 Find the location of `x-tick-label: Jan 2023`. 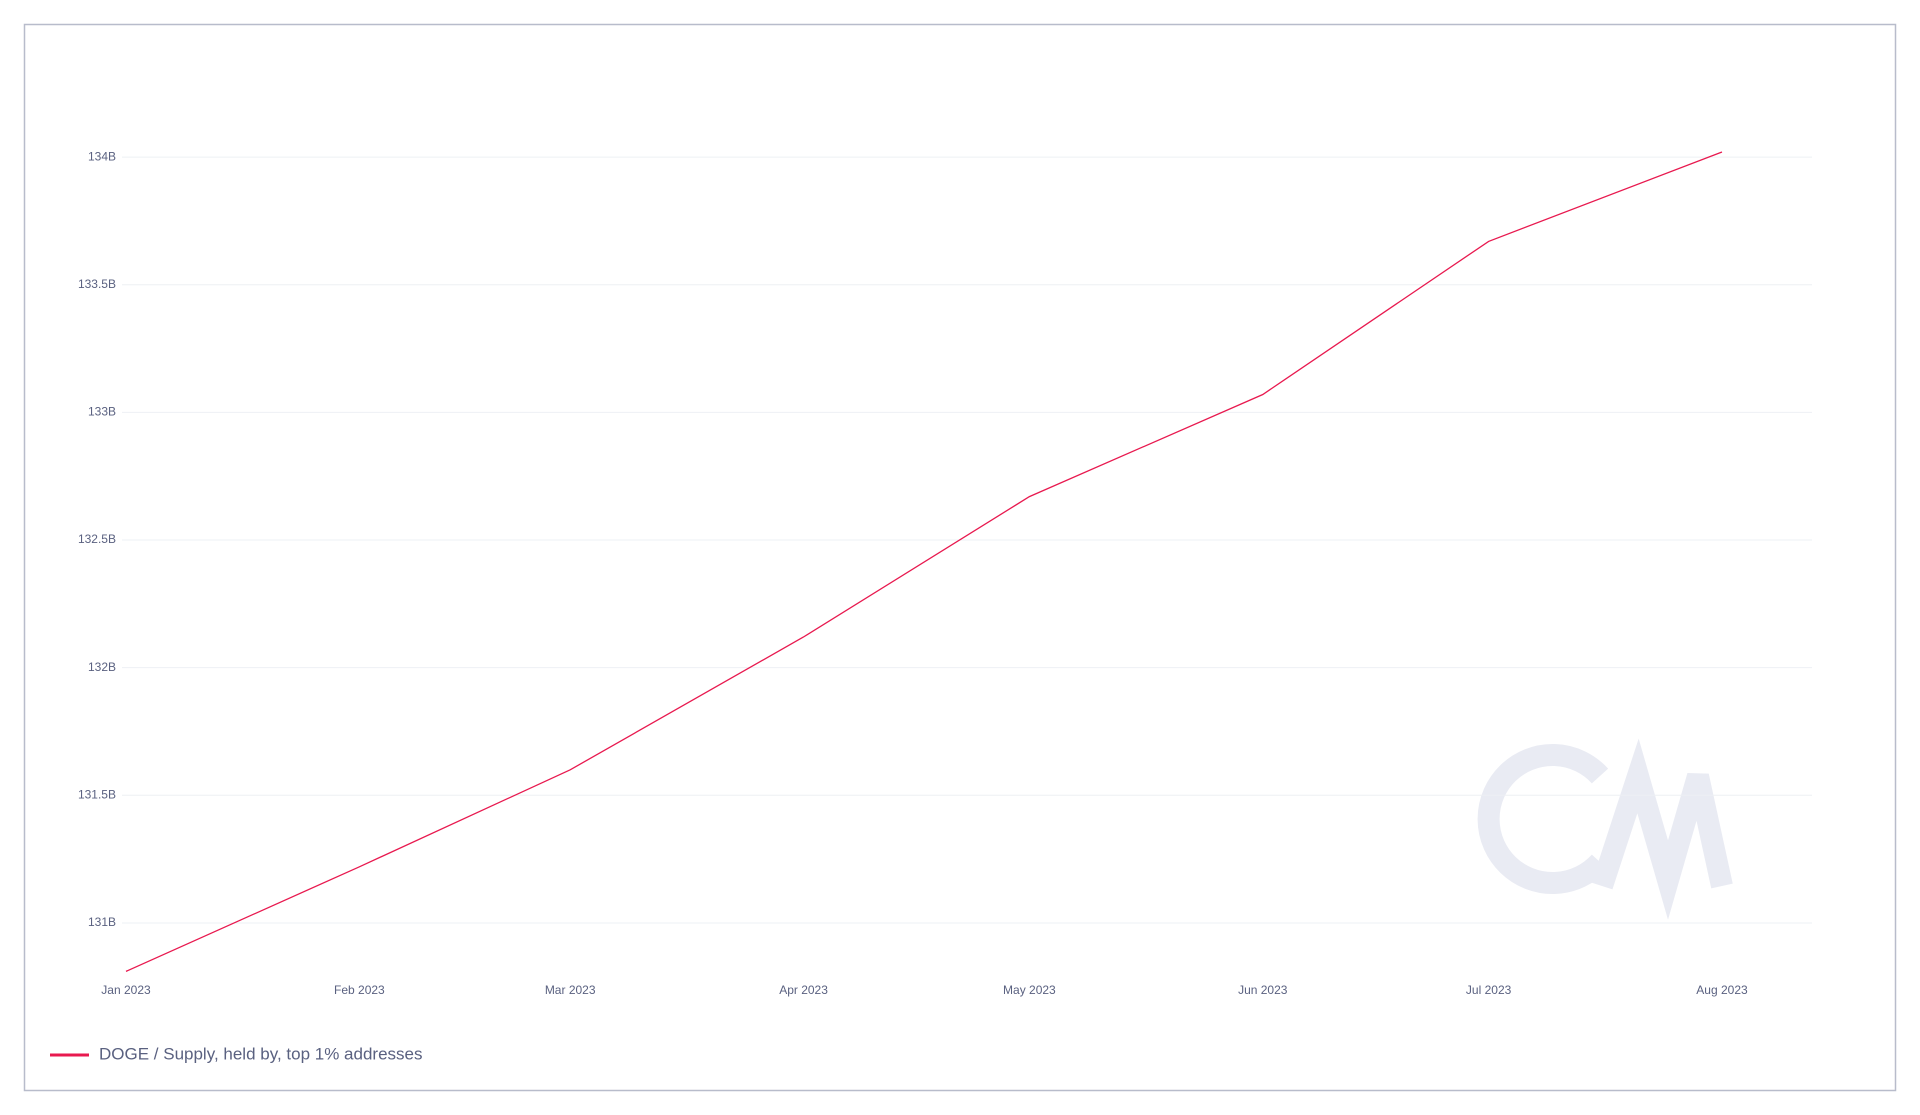

x-tick-label: Jan 2023 is located at coordinates (126, 990).